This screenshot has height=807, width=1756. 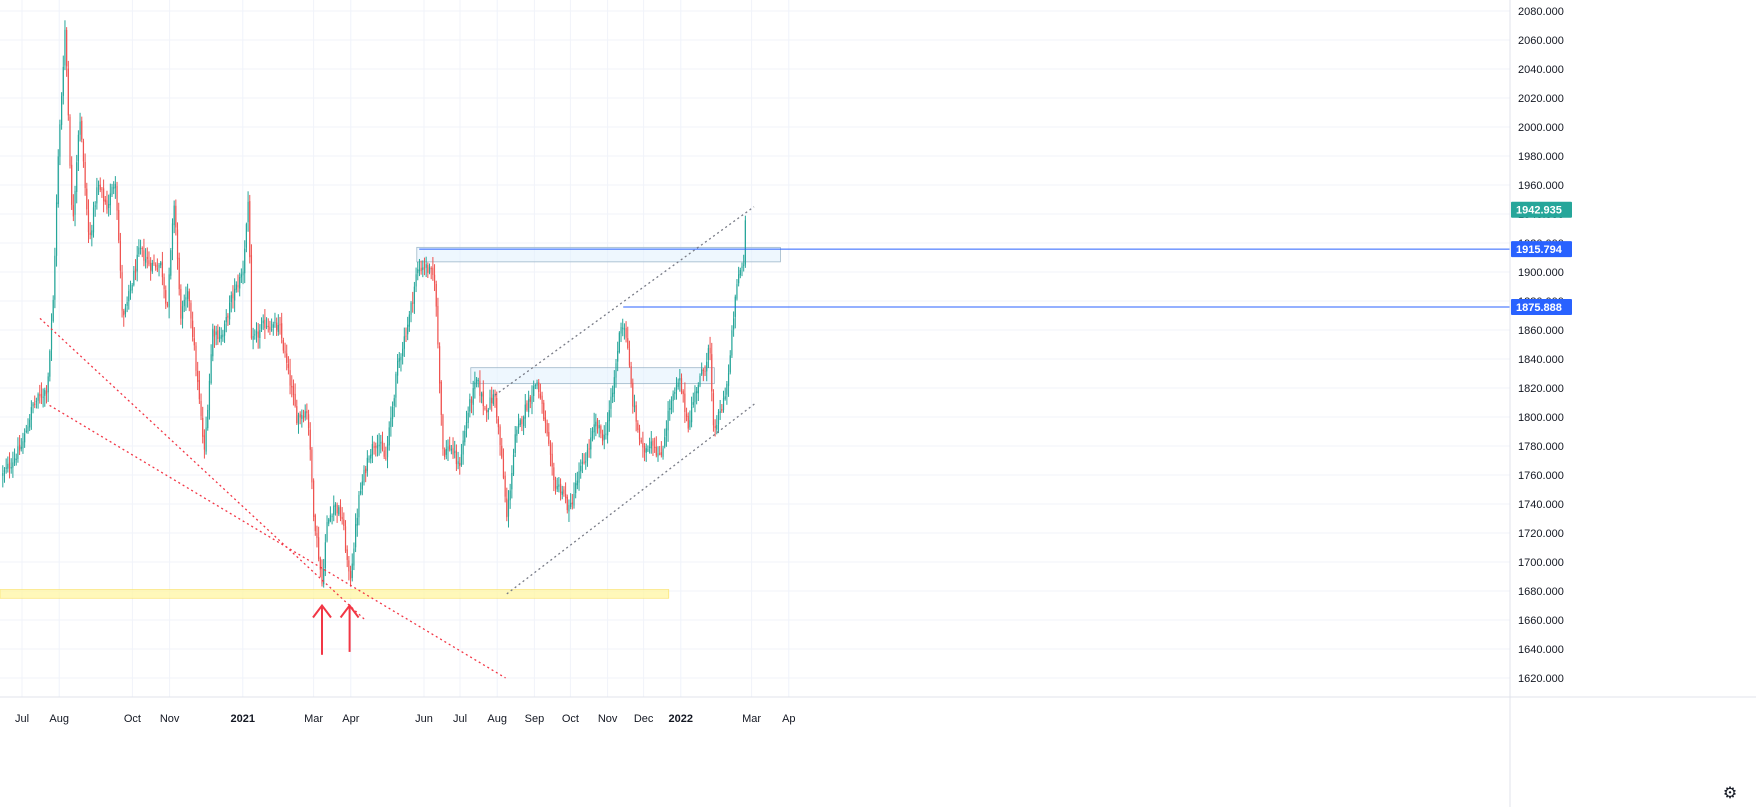 I want to click on price-badge-label: 1875.888, so click(x=1539, y=308).